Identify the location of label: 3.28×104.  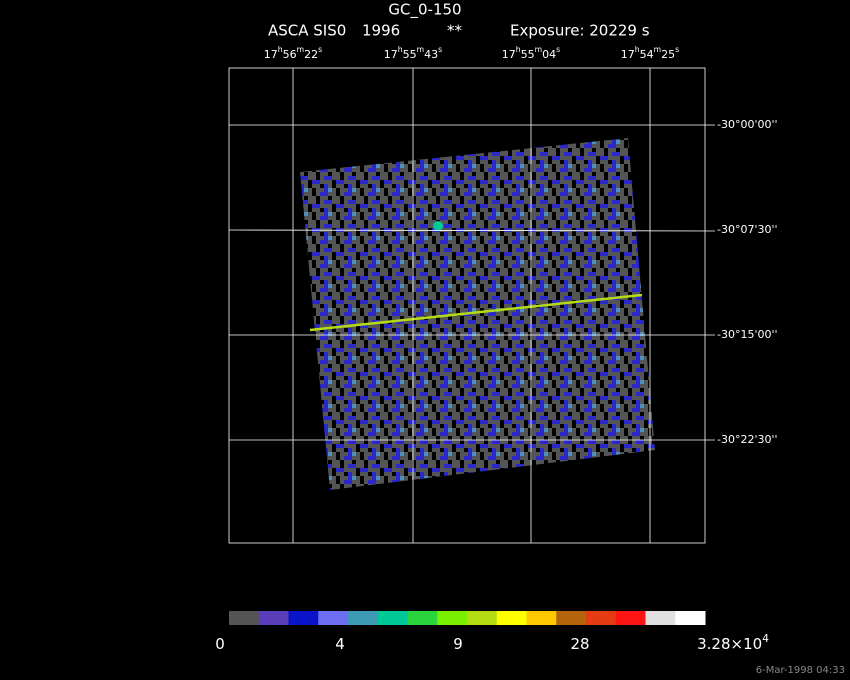
(733, 643).